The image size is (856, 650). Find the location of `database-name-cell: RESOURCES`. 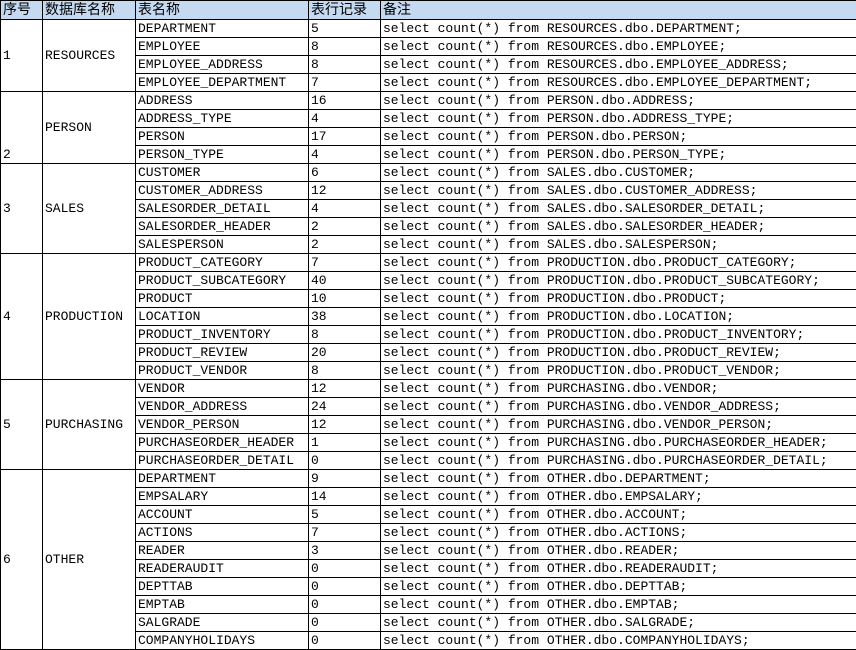

database-name-cell: RESOURCES is located at coordinates (89, 56).